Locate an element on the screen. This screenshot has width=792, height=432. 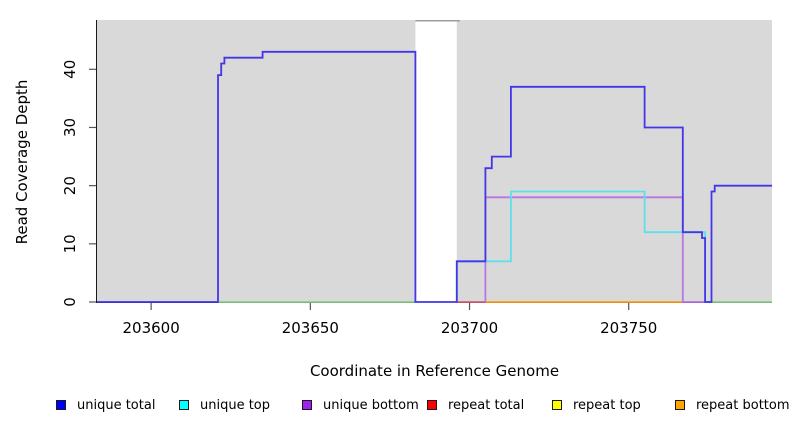
y-axis-title: Read Coverage Depth is located at coordinates (22, 162).